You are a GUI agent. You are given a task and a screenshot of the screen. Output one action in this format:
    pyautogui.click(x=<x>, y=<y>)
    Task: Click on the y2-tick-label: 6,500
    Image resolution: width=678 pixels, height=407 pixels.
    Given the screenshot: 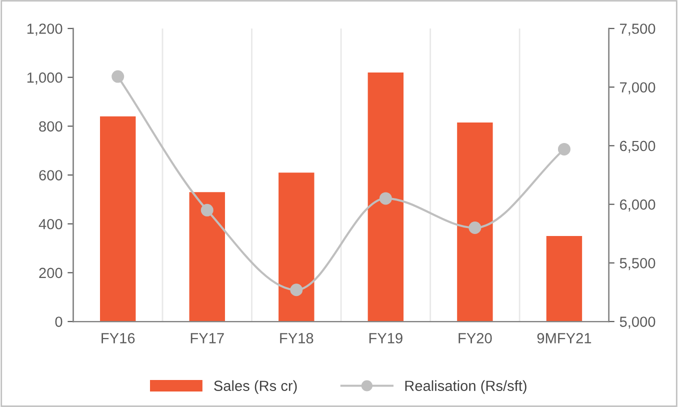 What is the action you would take?
    pyautogui.click(x=638, y=146)
    